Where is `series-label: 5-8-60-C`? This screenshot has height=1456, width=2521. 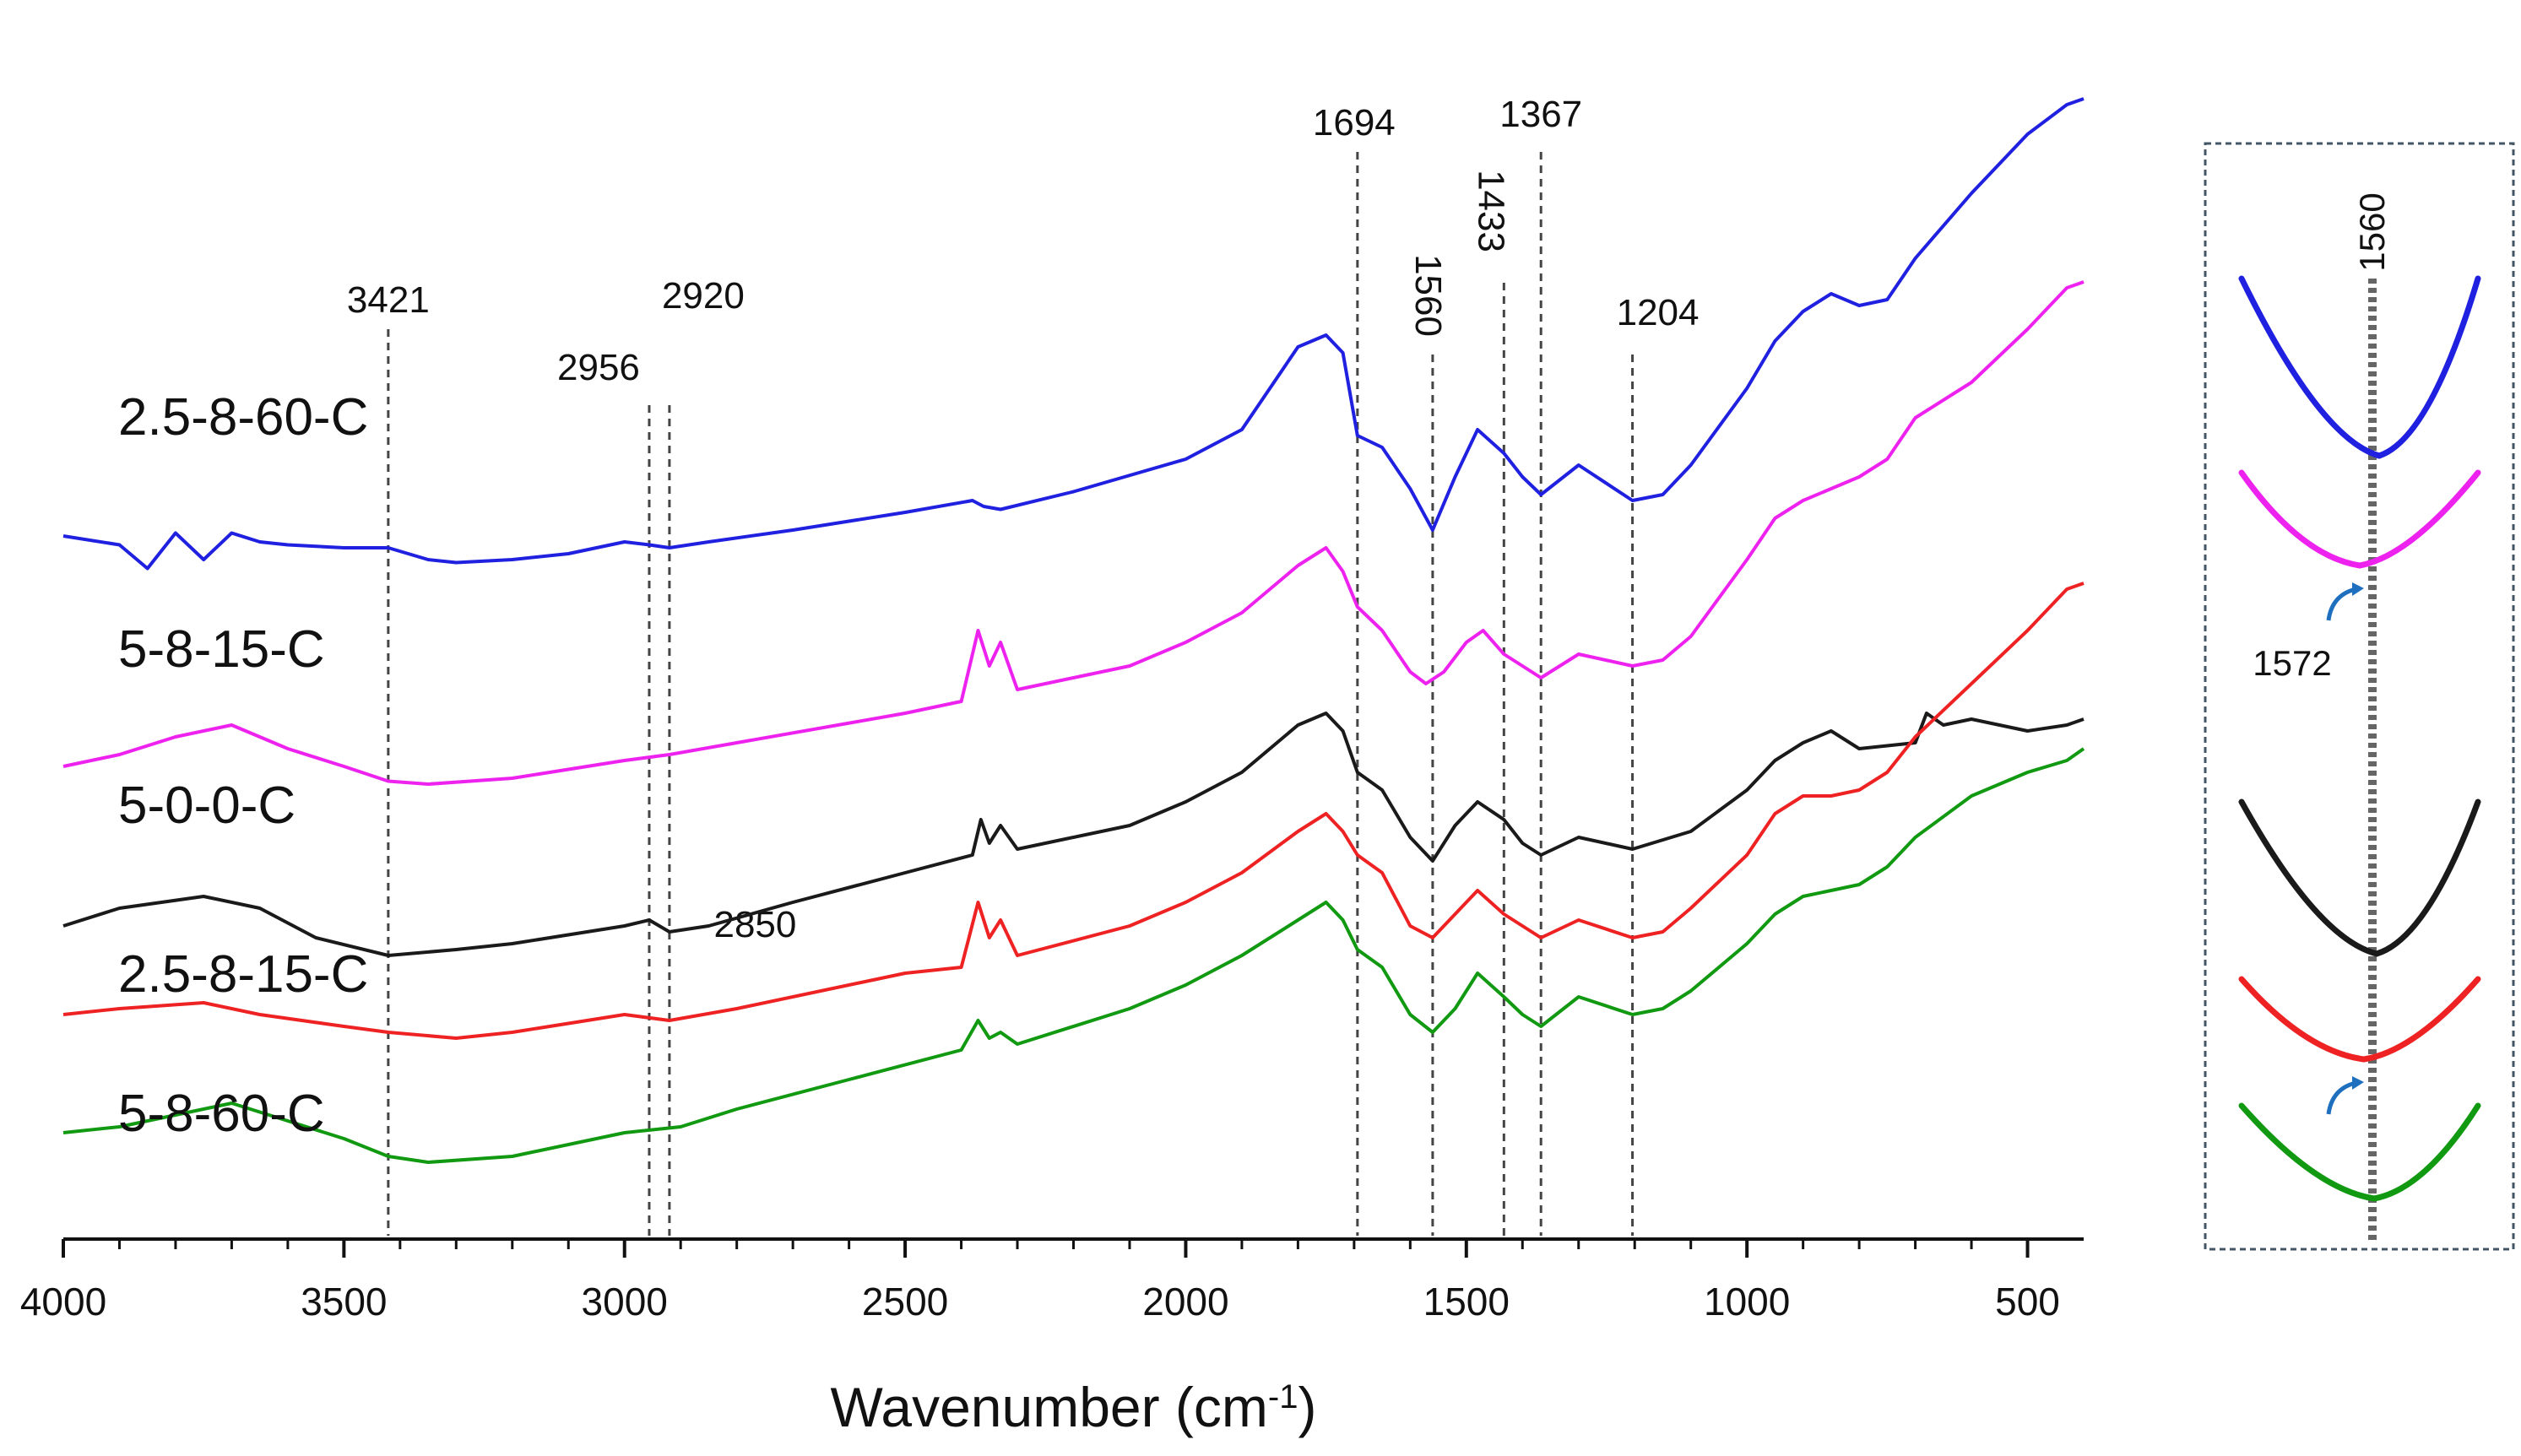 series-label: 5-8-60-C is located at coordinates (221, 1114).